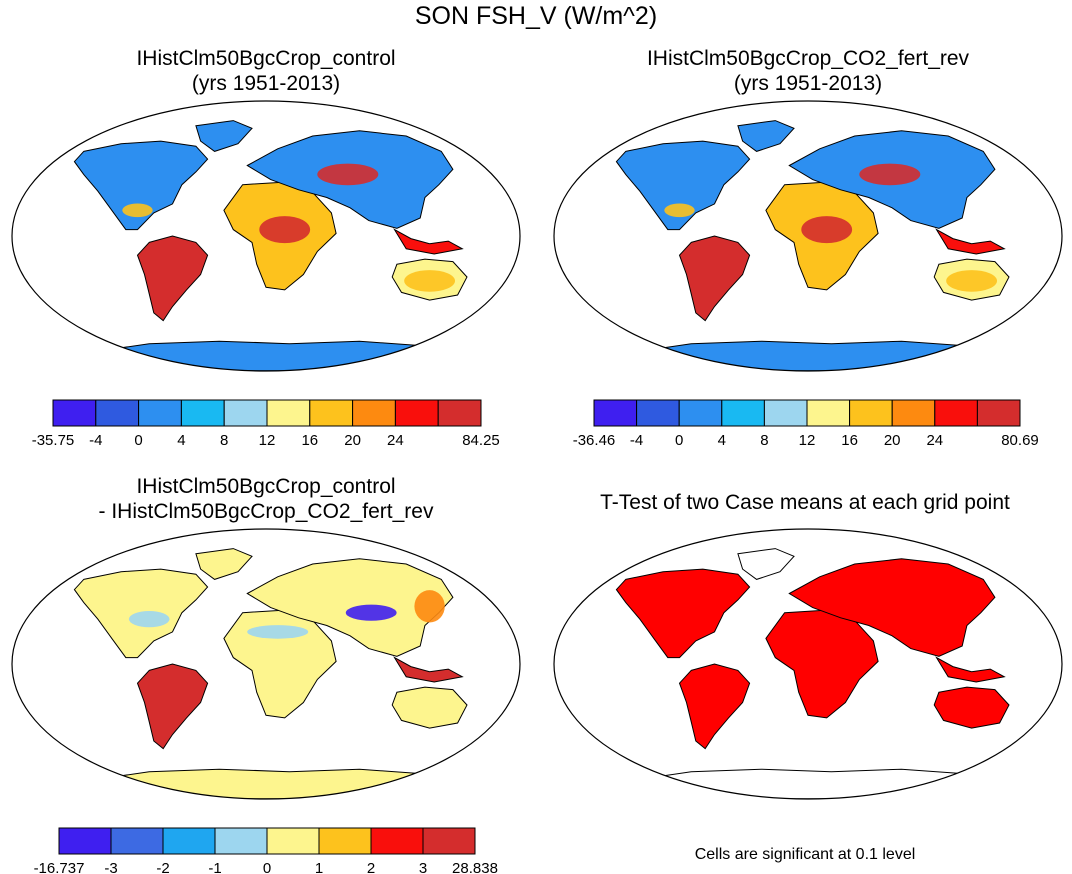 The image size is (1072, 874). I want to click on map-co2-fert-rev-greenland, so click(766, 136).